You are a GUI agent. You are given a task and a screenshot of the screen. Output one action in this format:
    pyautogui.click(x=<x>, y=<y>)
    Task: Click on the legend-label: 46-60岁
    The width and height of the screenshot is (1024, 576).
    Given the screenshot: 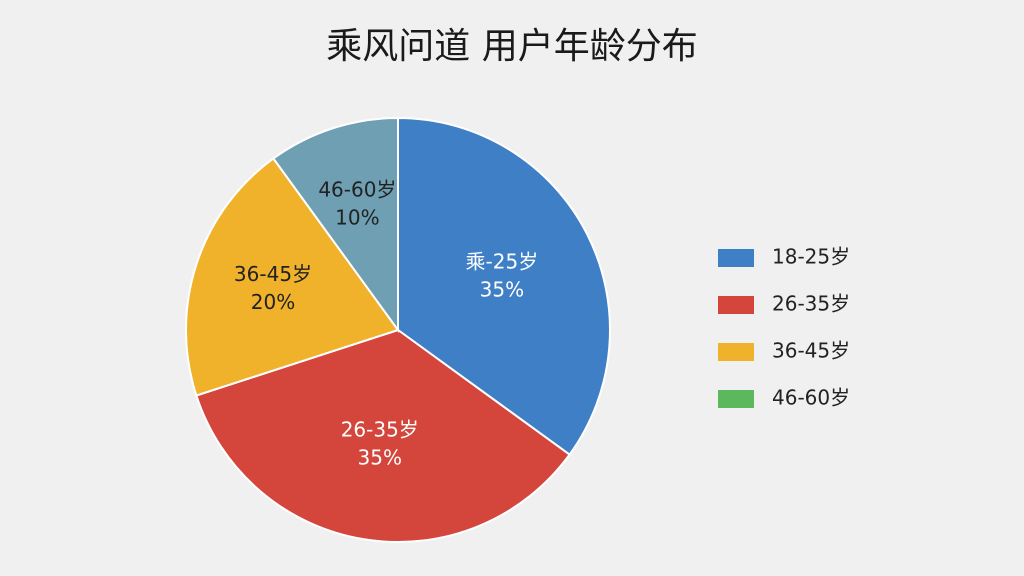 What is the action you would take?
    pyautogui.click(x=811, y=398)
    